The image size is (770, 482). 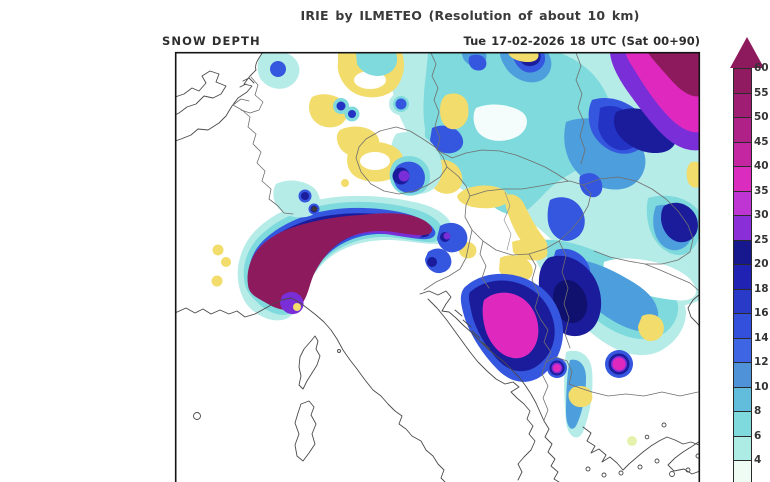 I want to click on legend-tick-label: 8, so click(x=758, y=411).